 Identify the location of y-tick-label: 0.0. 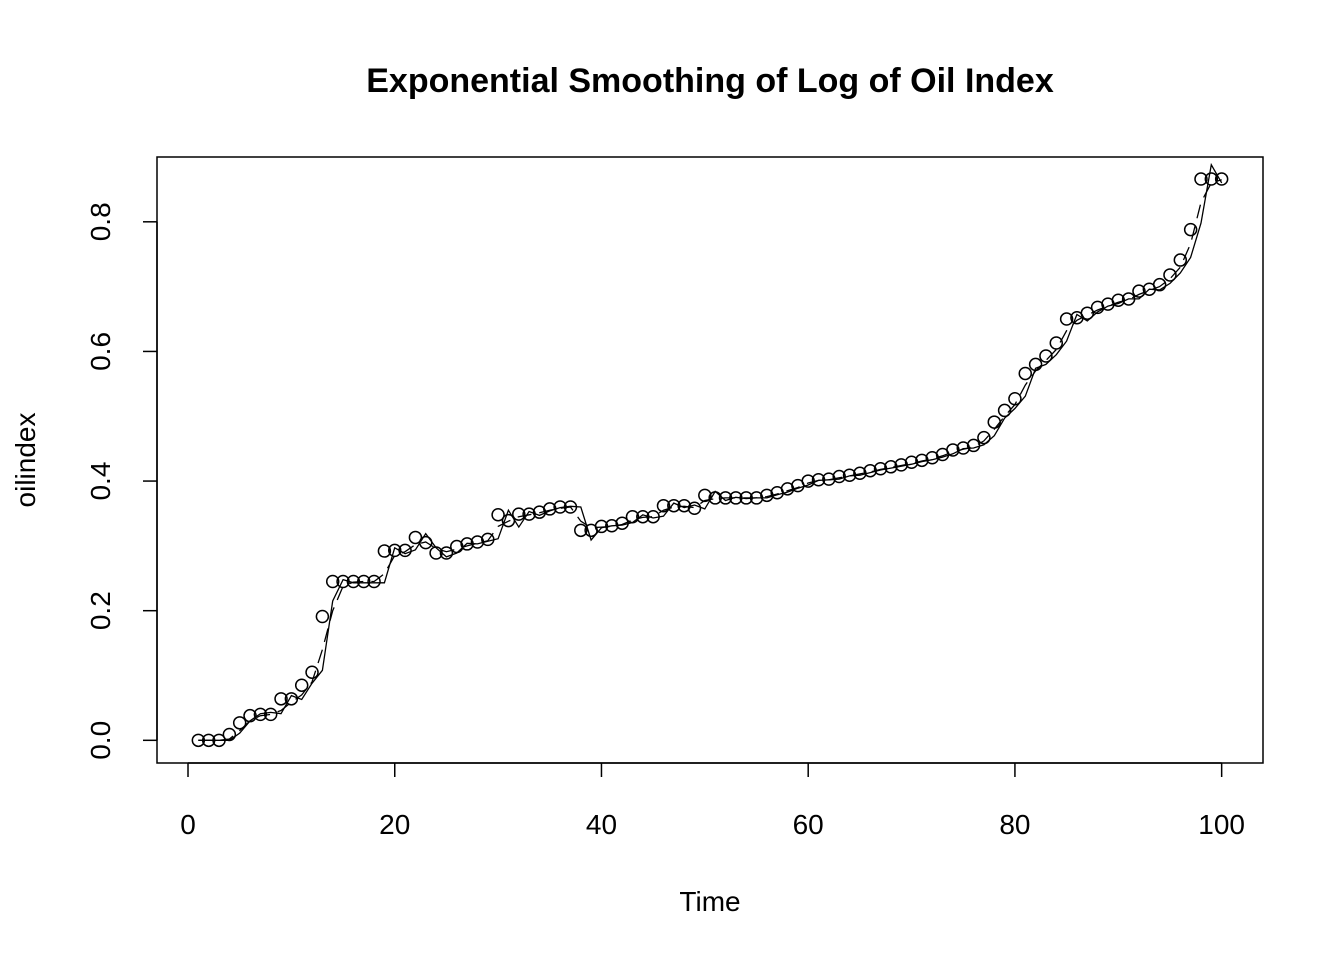
(100, 740).